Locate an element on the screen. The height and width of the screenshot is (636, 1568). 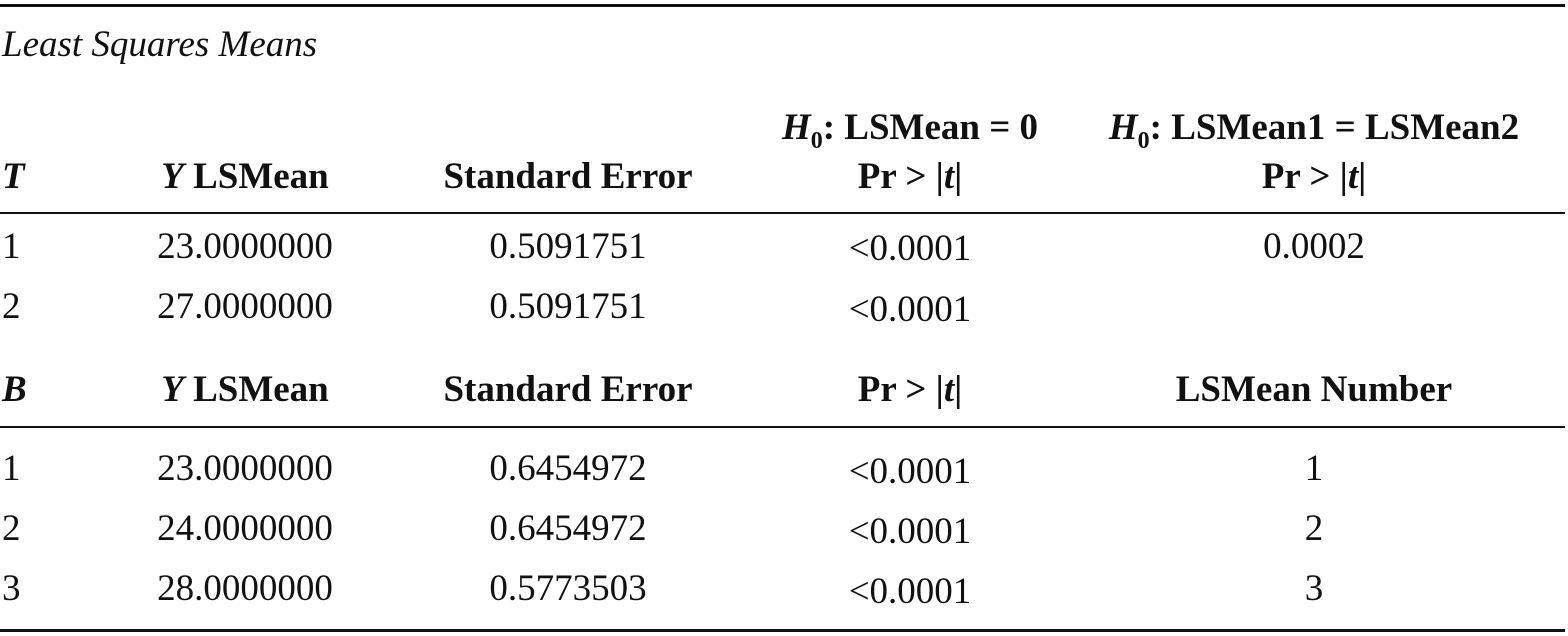
pr-diff-header: Pr > |t| is located at coordinates (1314, 177).